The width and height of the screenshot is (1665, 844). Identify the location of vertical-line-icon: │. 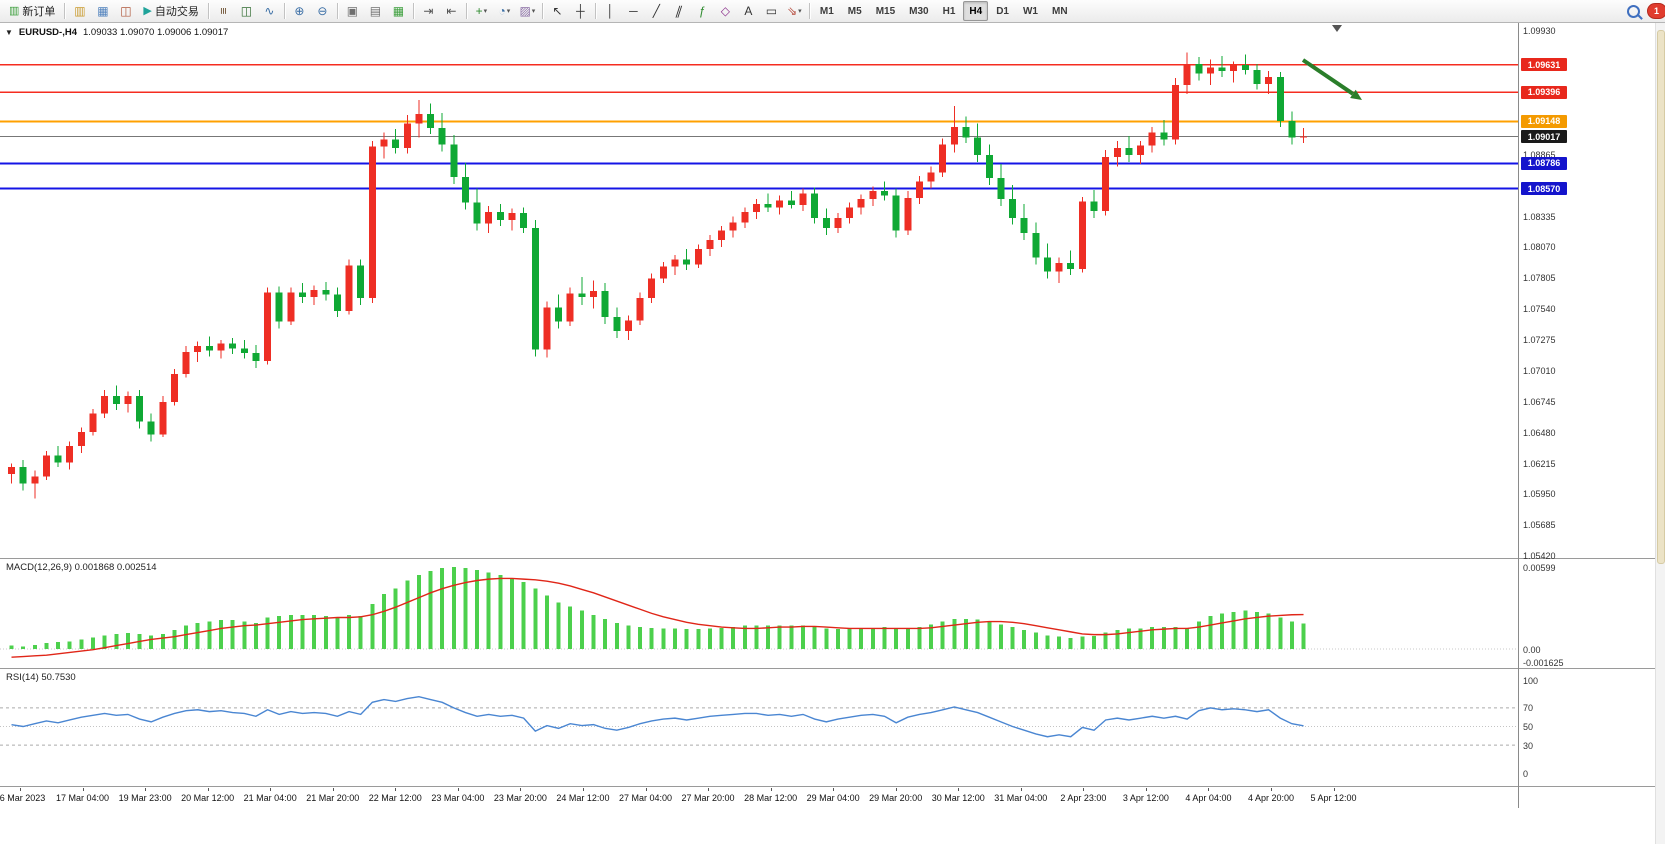
(610, 11).